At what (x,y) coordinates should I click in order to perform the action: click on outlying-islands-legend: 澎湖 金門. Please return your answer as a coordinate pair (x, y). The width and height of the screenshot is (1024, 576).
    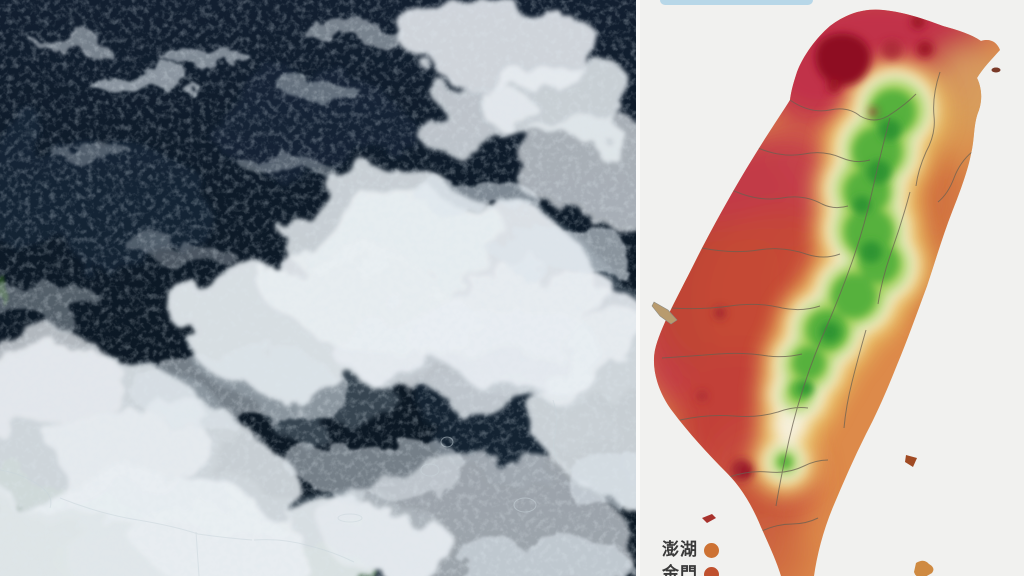
    Looking at the image, I should click on (690, 558).